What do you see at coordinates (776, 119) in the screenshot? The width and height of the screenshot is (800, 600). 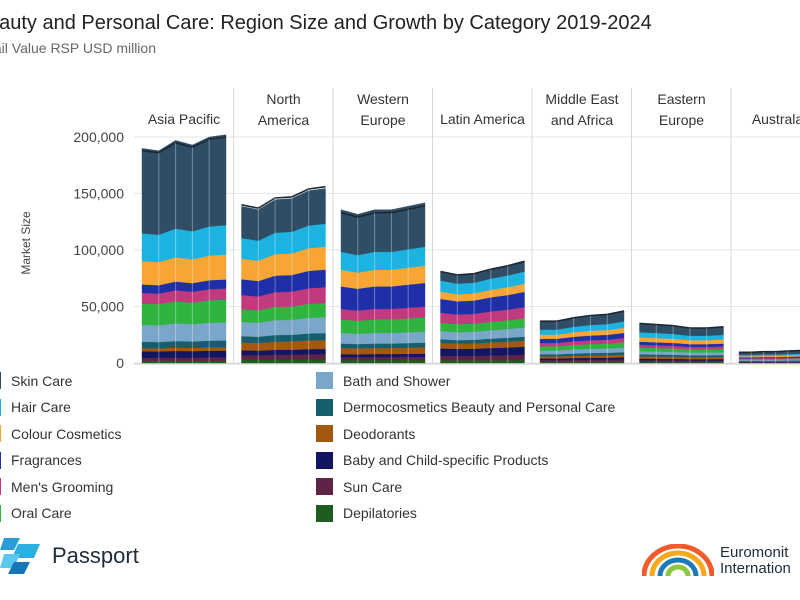 I see `region-label: Australas` at bounding box center [776, 119].